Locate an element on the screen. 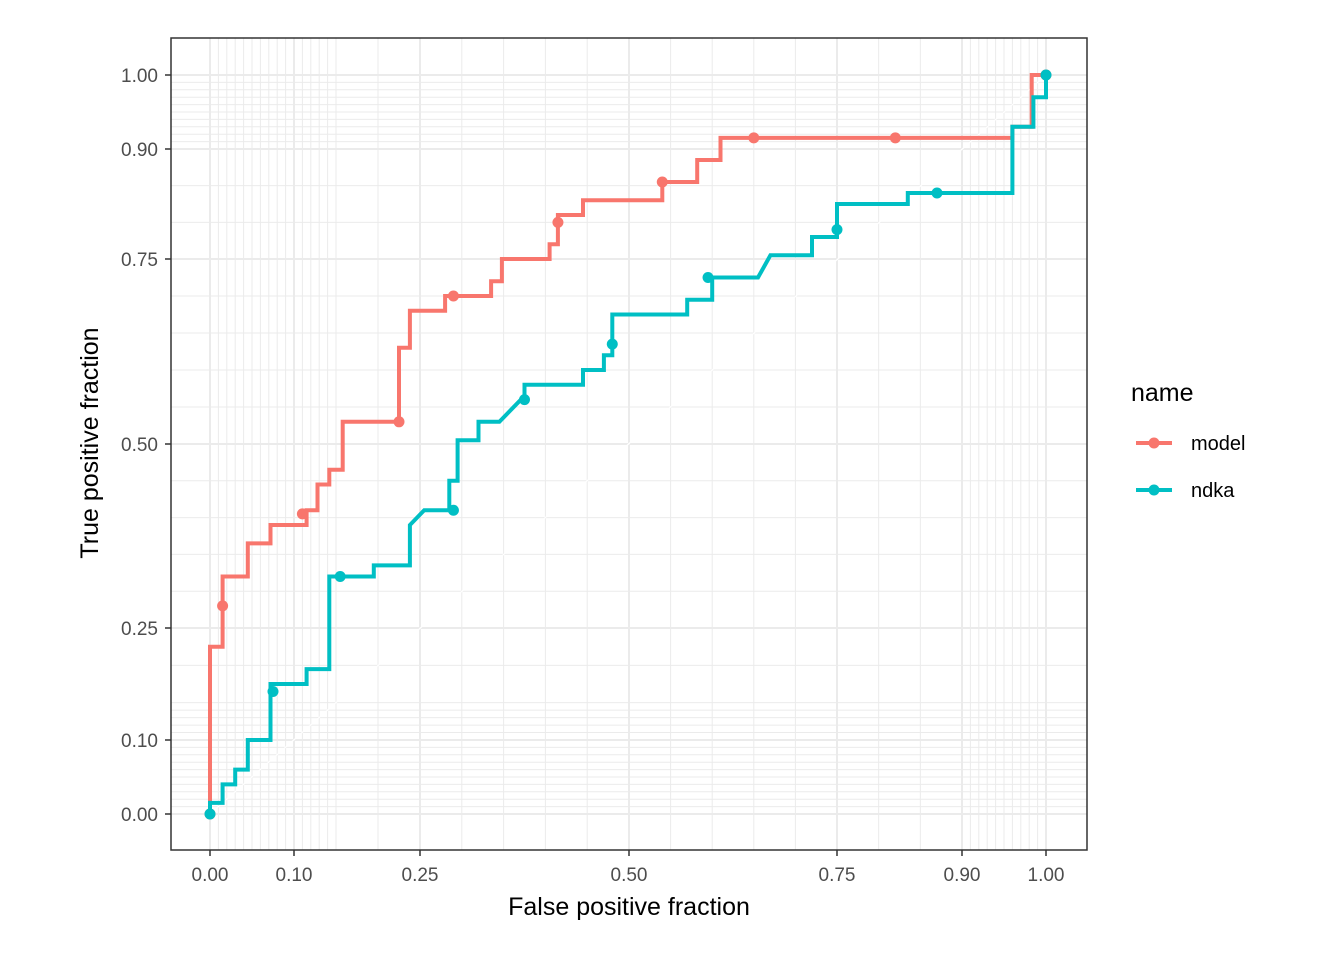 The image size is (1344, 960). legend-key-point-model is located at coordinates (1154, 443).